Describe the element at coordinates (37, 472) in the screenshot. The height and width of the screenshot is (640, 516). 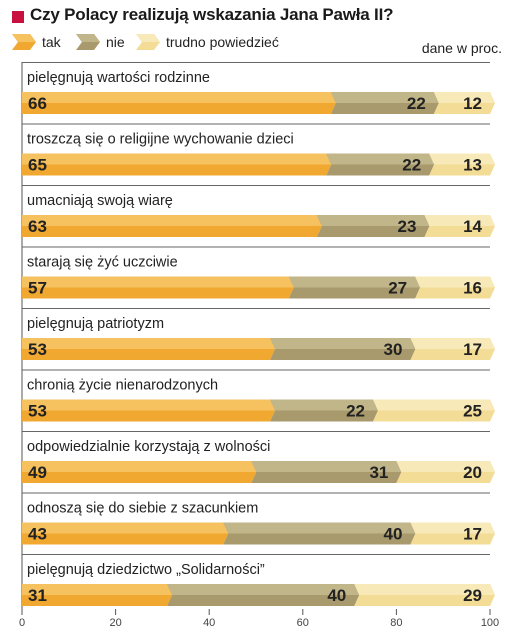
I see `data-label-tak: 49` at that location.